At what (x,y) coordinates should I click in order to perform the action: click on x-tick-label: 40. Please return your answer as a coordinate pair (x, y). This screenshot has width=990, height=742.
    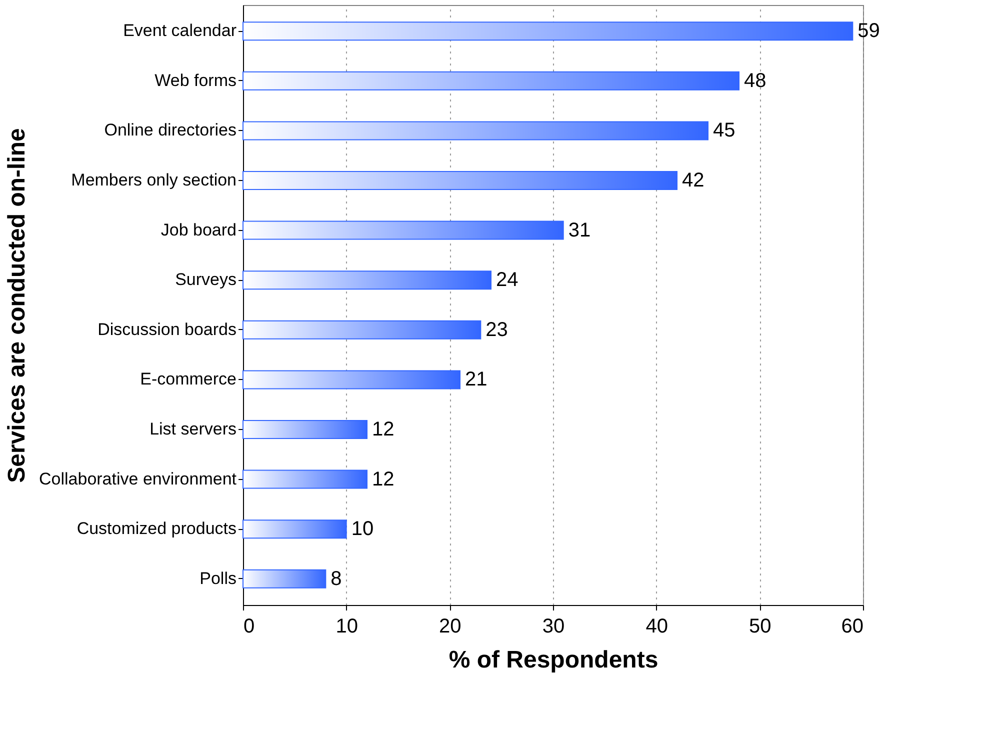
    Looking at the image, I should click on (657, 627).